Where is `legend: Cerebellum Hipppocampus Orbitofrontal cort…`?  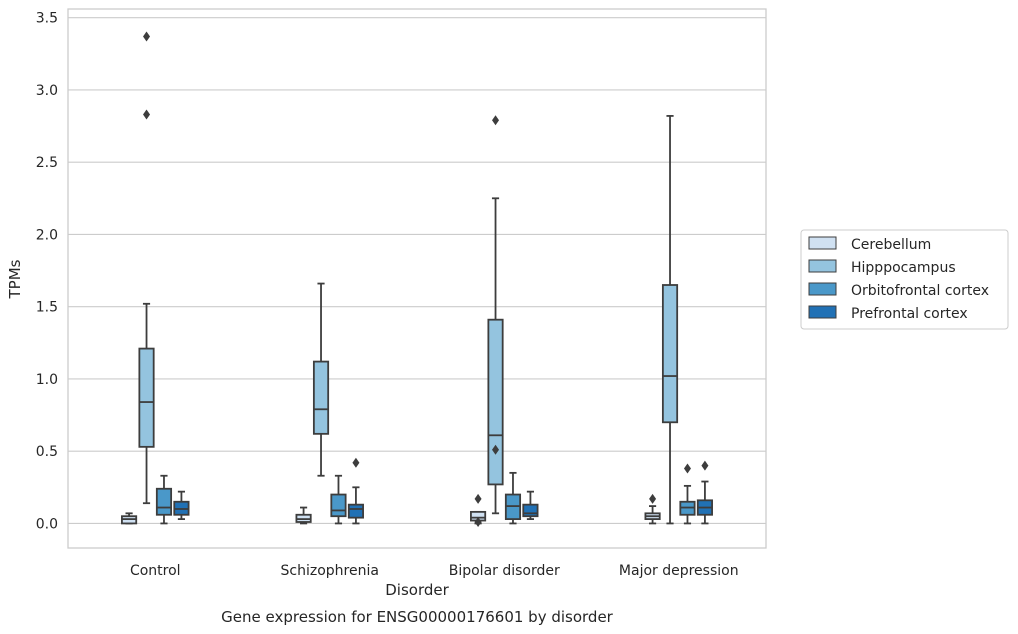 legend: Cerebellum Hipppocampus Orbitofrontal cort… is located at coordinates (904, 279).